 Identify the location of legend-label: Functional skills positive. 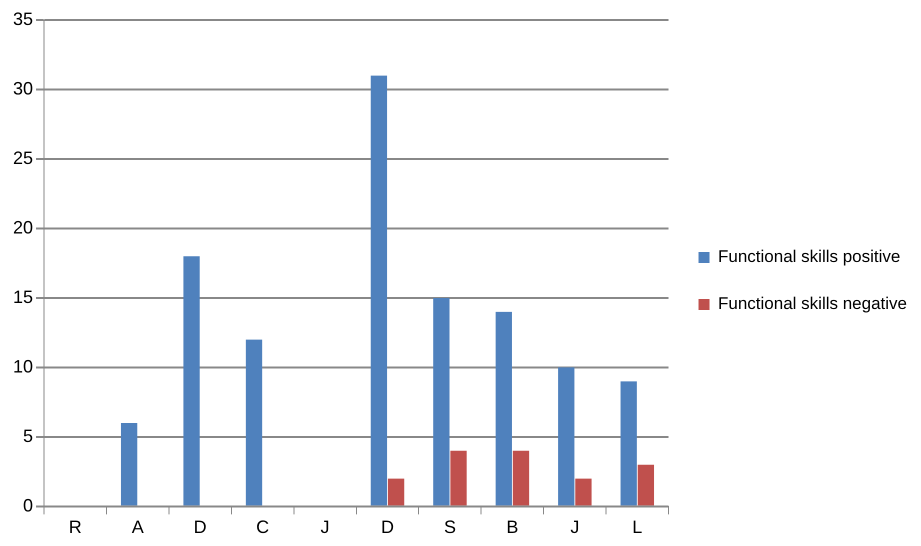
(809, 256).